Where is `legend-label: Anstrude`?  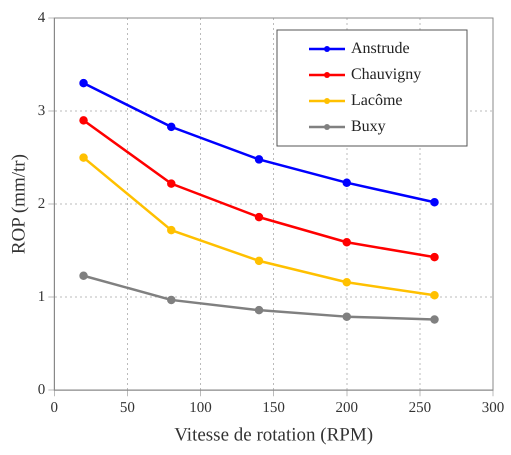 legend-label: Anstrude is located at coordinates (380, 49).